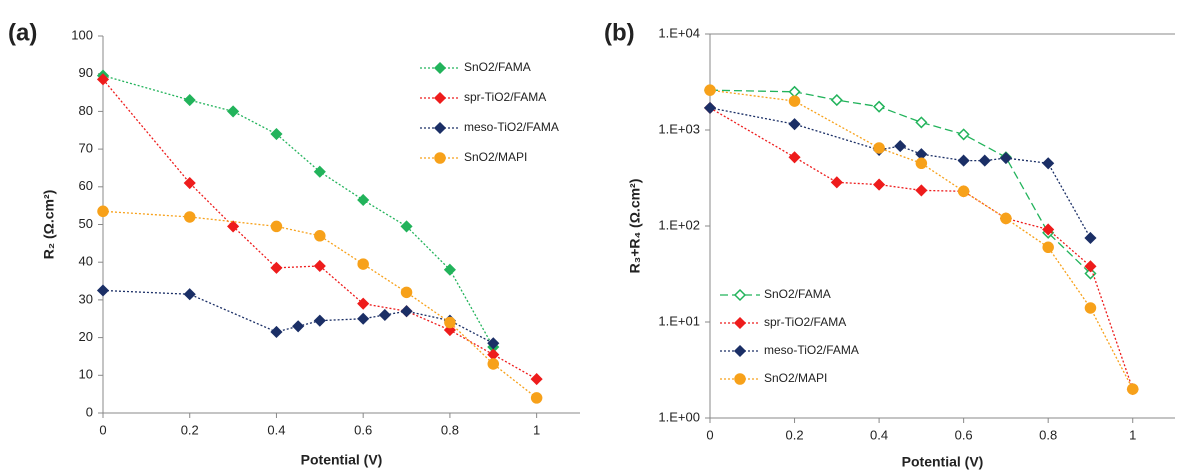 The width and height of the screenshot is (1179, 471). What do you see at coordinates (619, 32) in the screenshot?
I see `panel-label: (b)` at bounding box center [619, 32].